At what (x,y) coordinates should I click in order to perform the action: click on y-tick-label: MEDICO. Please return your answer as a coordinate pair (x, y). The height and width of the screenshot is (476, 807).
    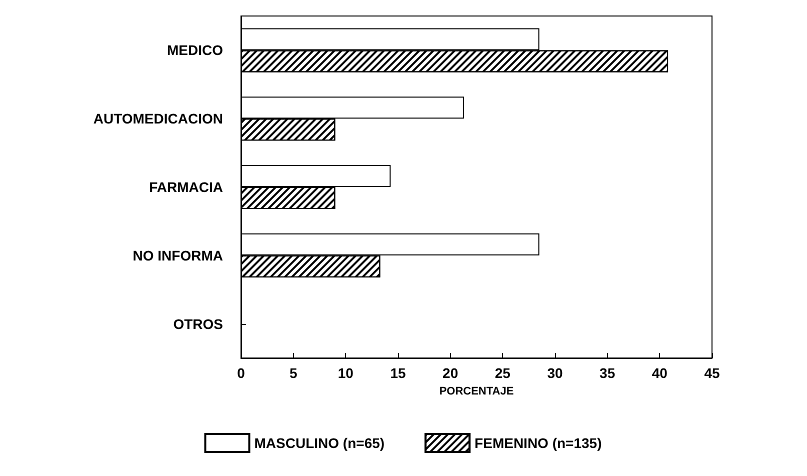
    Looking at the image, I should click on (195, 50).